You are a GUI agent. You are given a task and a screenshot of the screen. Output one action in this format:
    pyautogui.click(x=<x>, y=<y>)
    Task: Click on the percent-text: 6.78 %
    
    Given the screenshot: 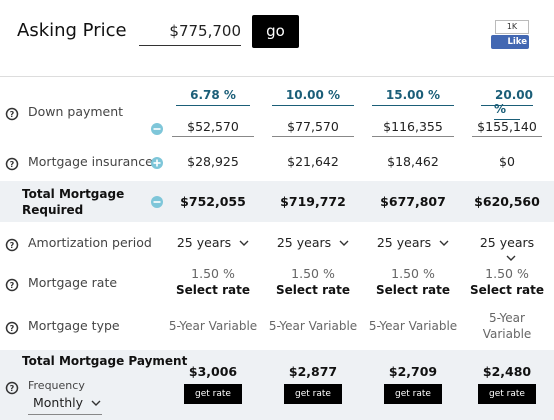 What is the action you would take?
    pyautogui.click(x=213, y=97)
    